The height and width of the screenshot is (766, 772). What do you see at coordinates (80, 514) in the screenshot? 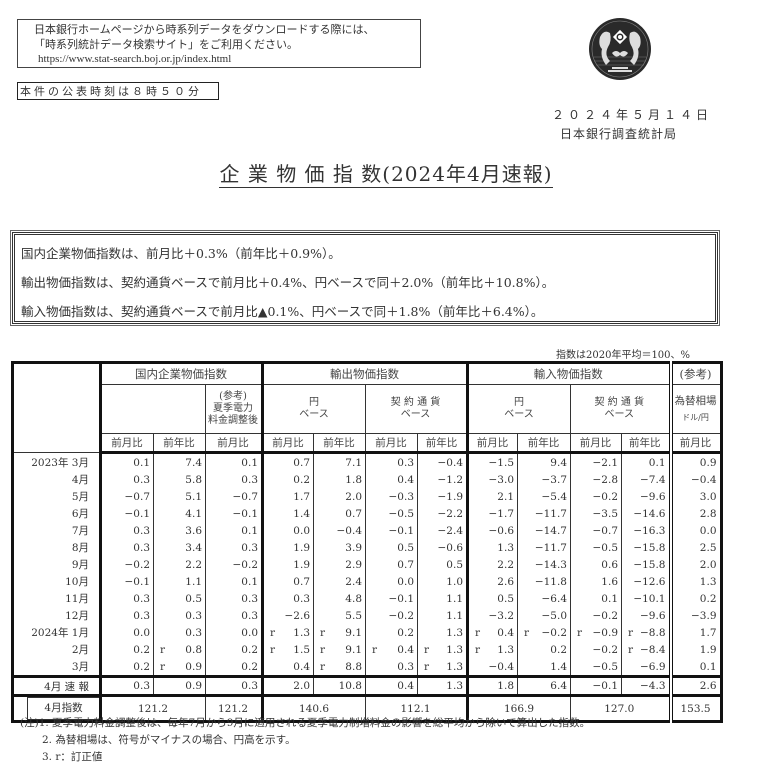
I see `row-label: 6月` at bounding box center [80, 514].